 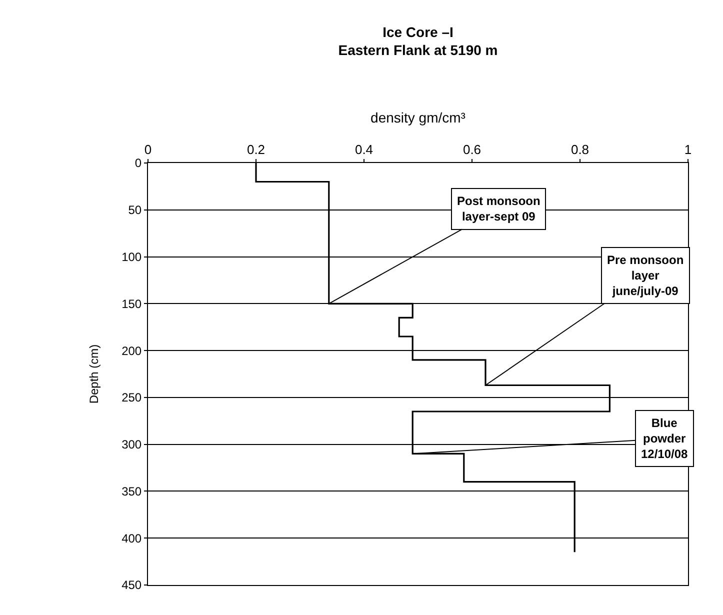 What do you see at coordinates (132, 538) in the screenshot?
I see `y-tick-label: 400` at bounding box center [132, 538].